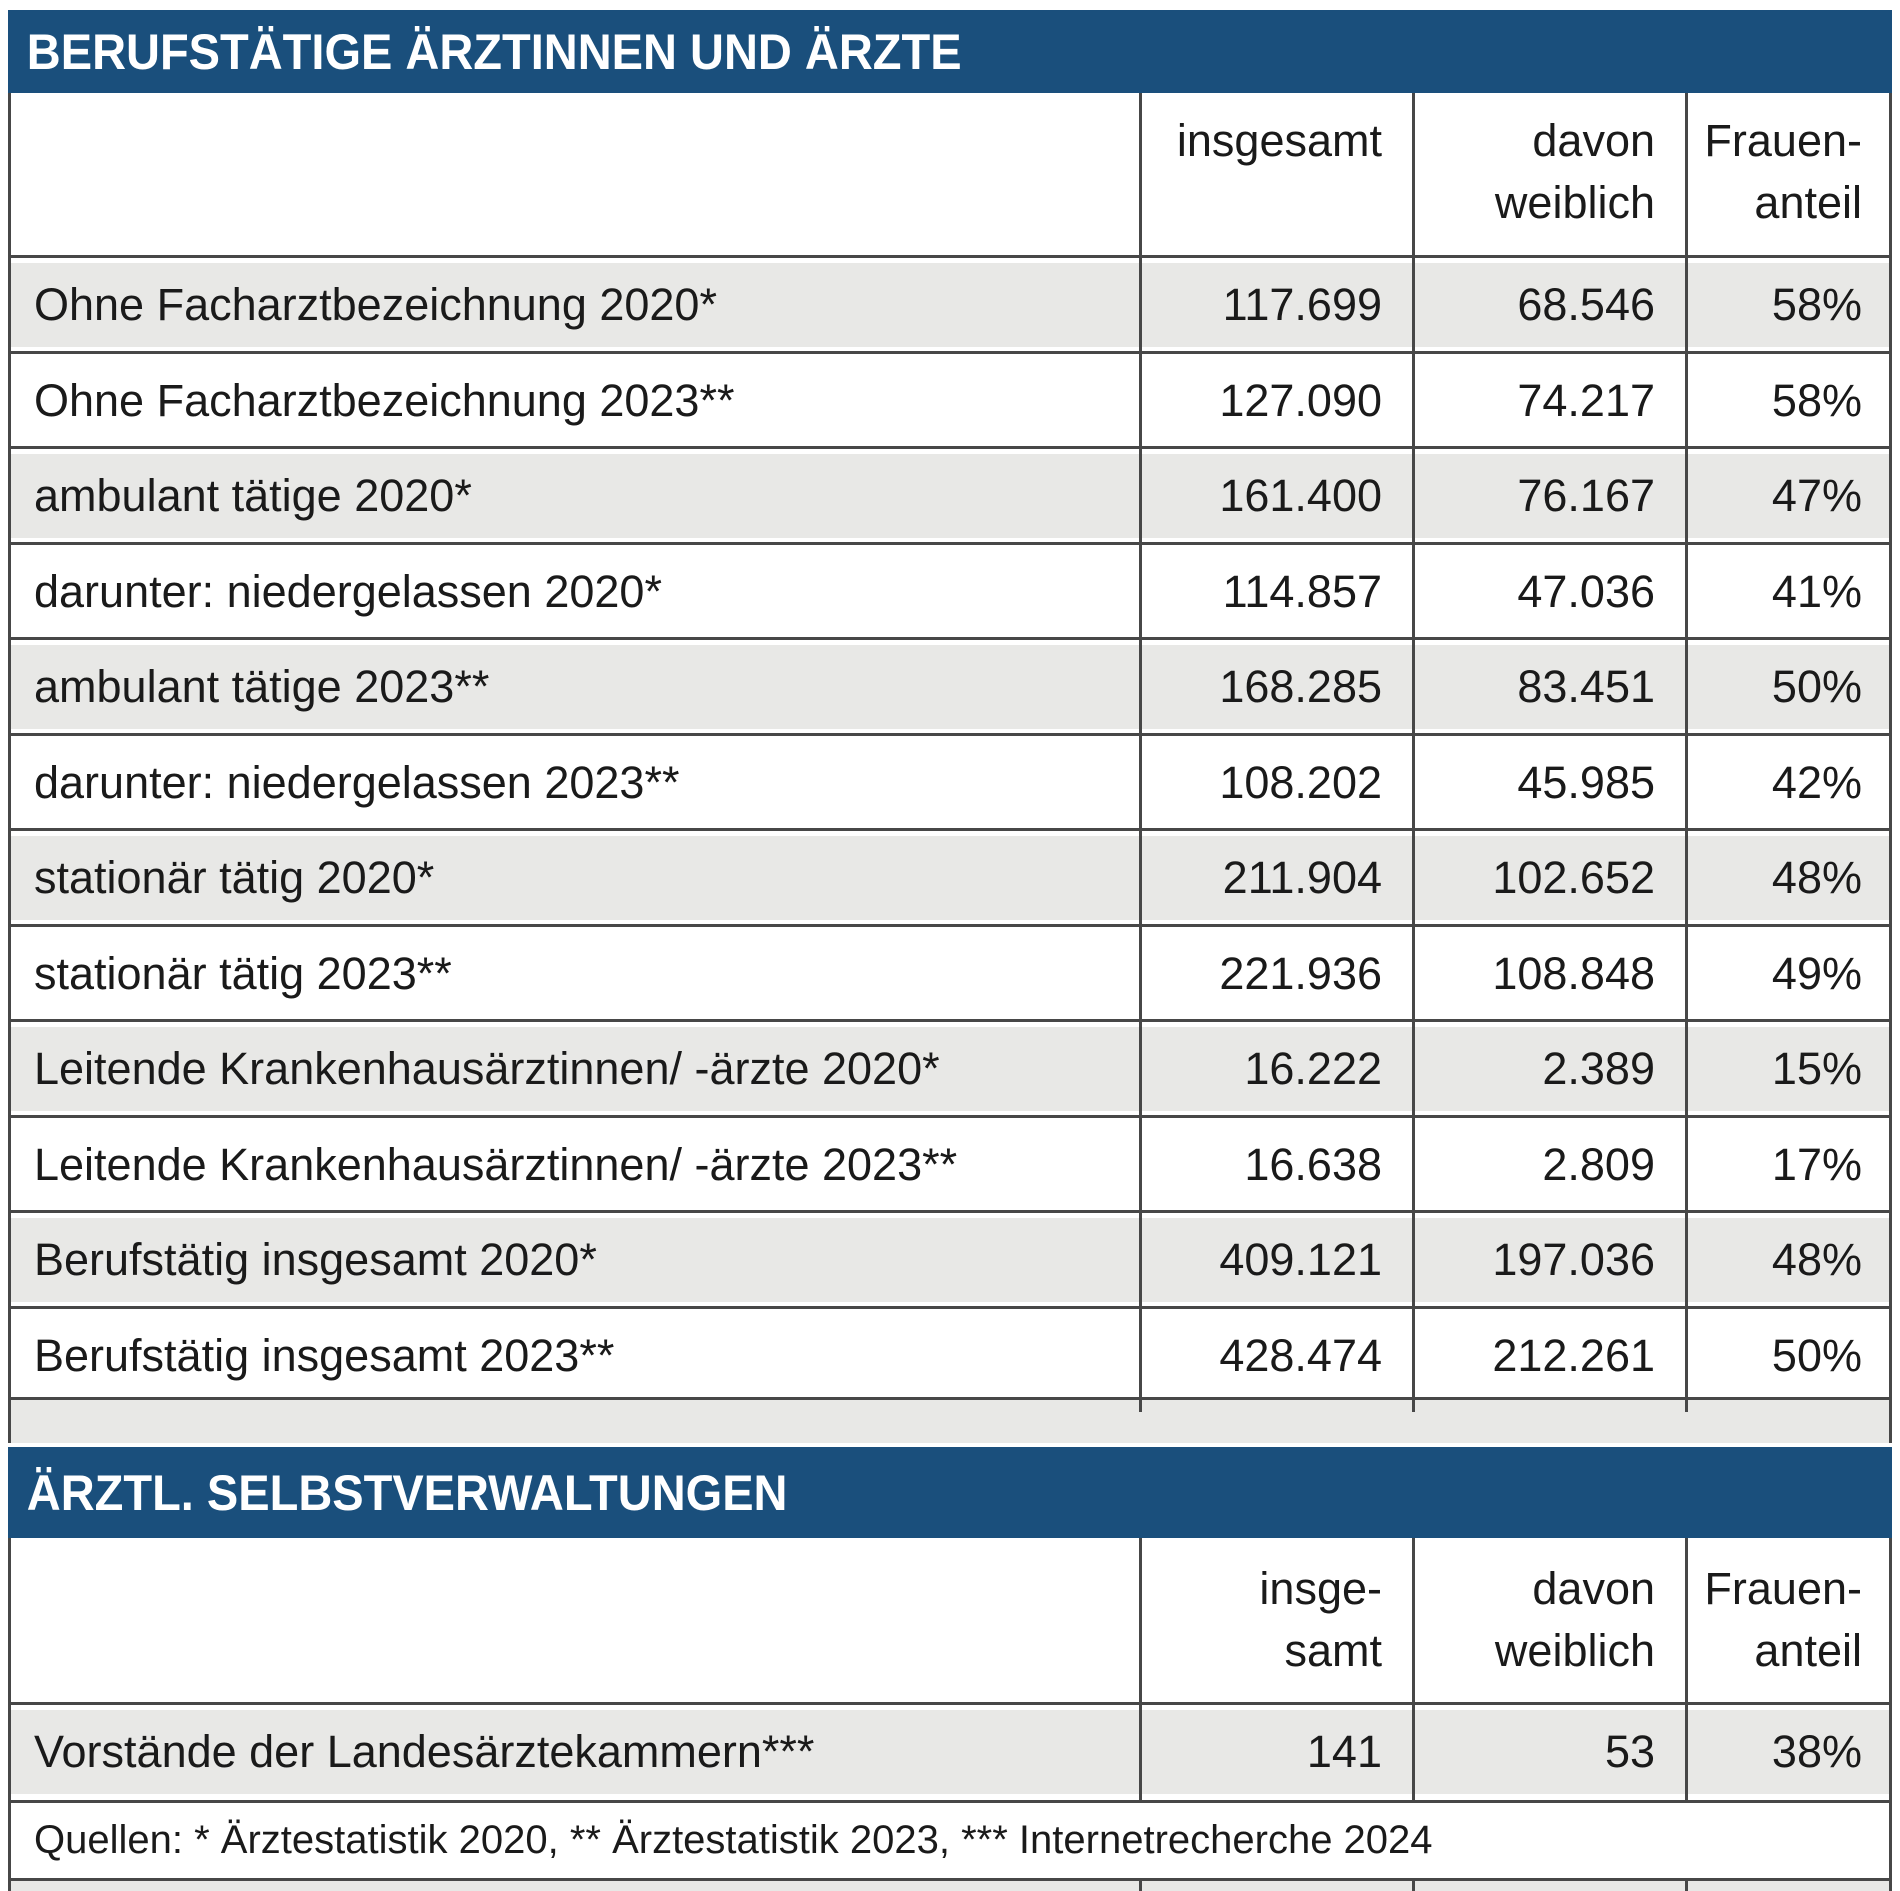 This screenshot has width=1900, height=1891. What do you see at coordinates (243, 973) in the screenshot?
I see `row-label: stationär tätig 2023**` at bounding box center [243, 973].